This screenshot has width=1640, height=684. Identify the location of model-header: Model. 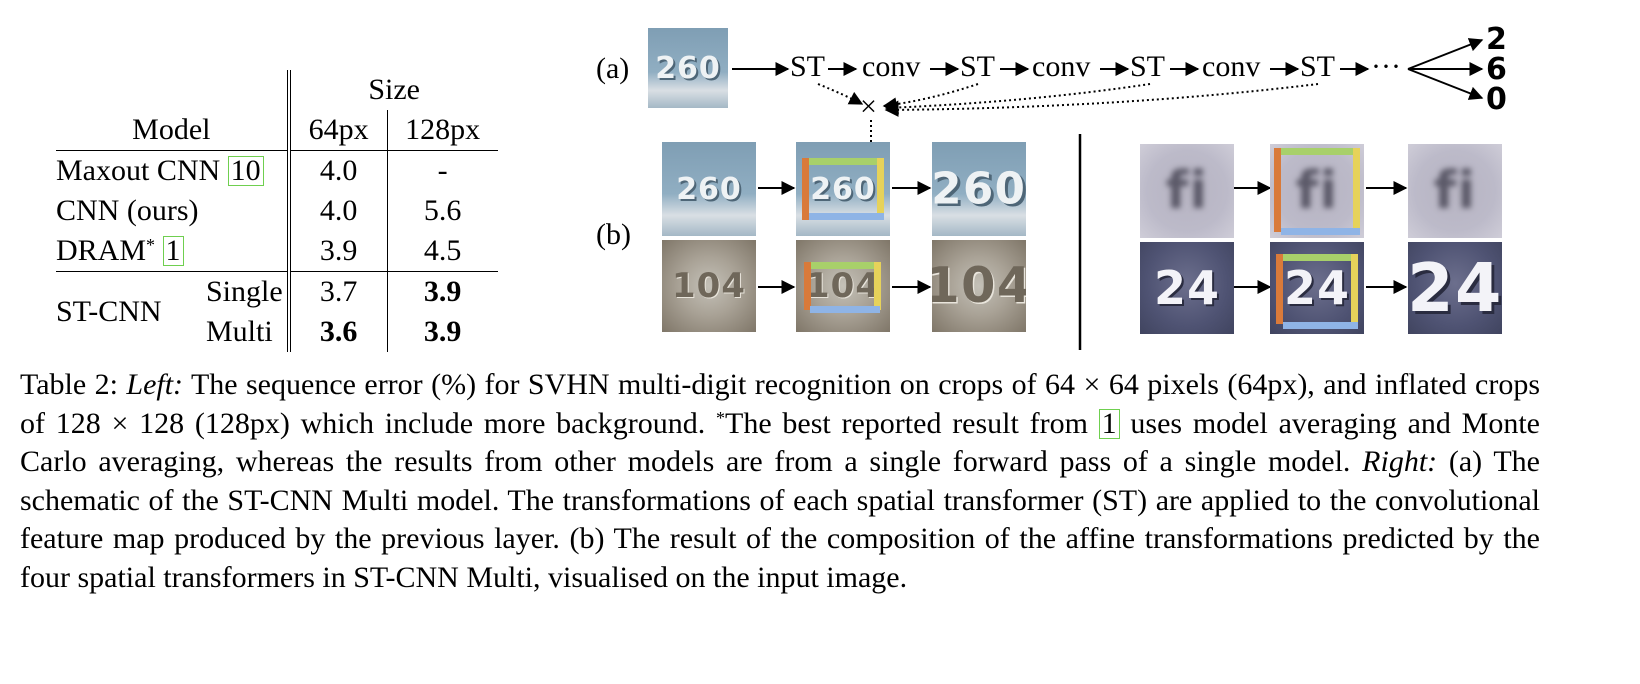
(172, 130).